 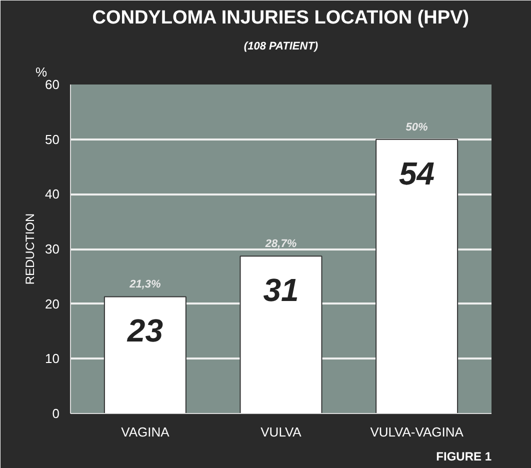 What do you see at coordinates (145, 432) in the screenshot?
I see `x-tick-label: VAGINA` at bounding box center [145, 432].